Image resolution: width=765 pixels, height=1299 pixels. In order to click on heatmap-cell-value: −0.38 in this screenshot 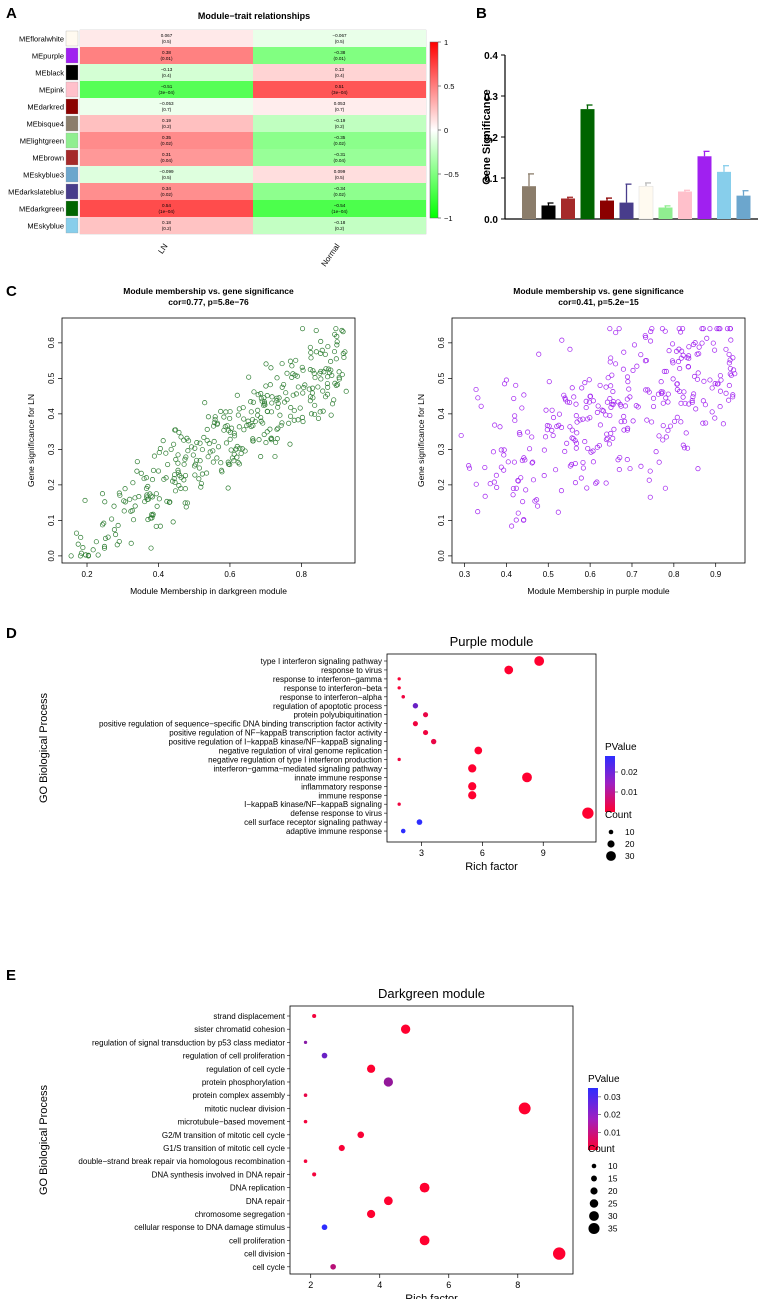, I will do `click(340, 52)`.